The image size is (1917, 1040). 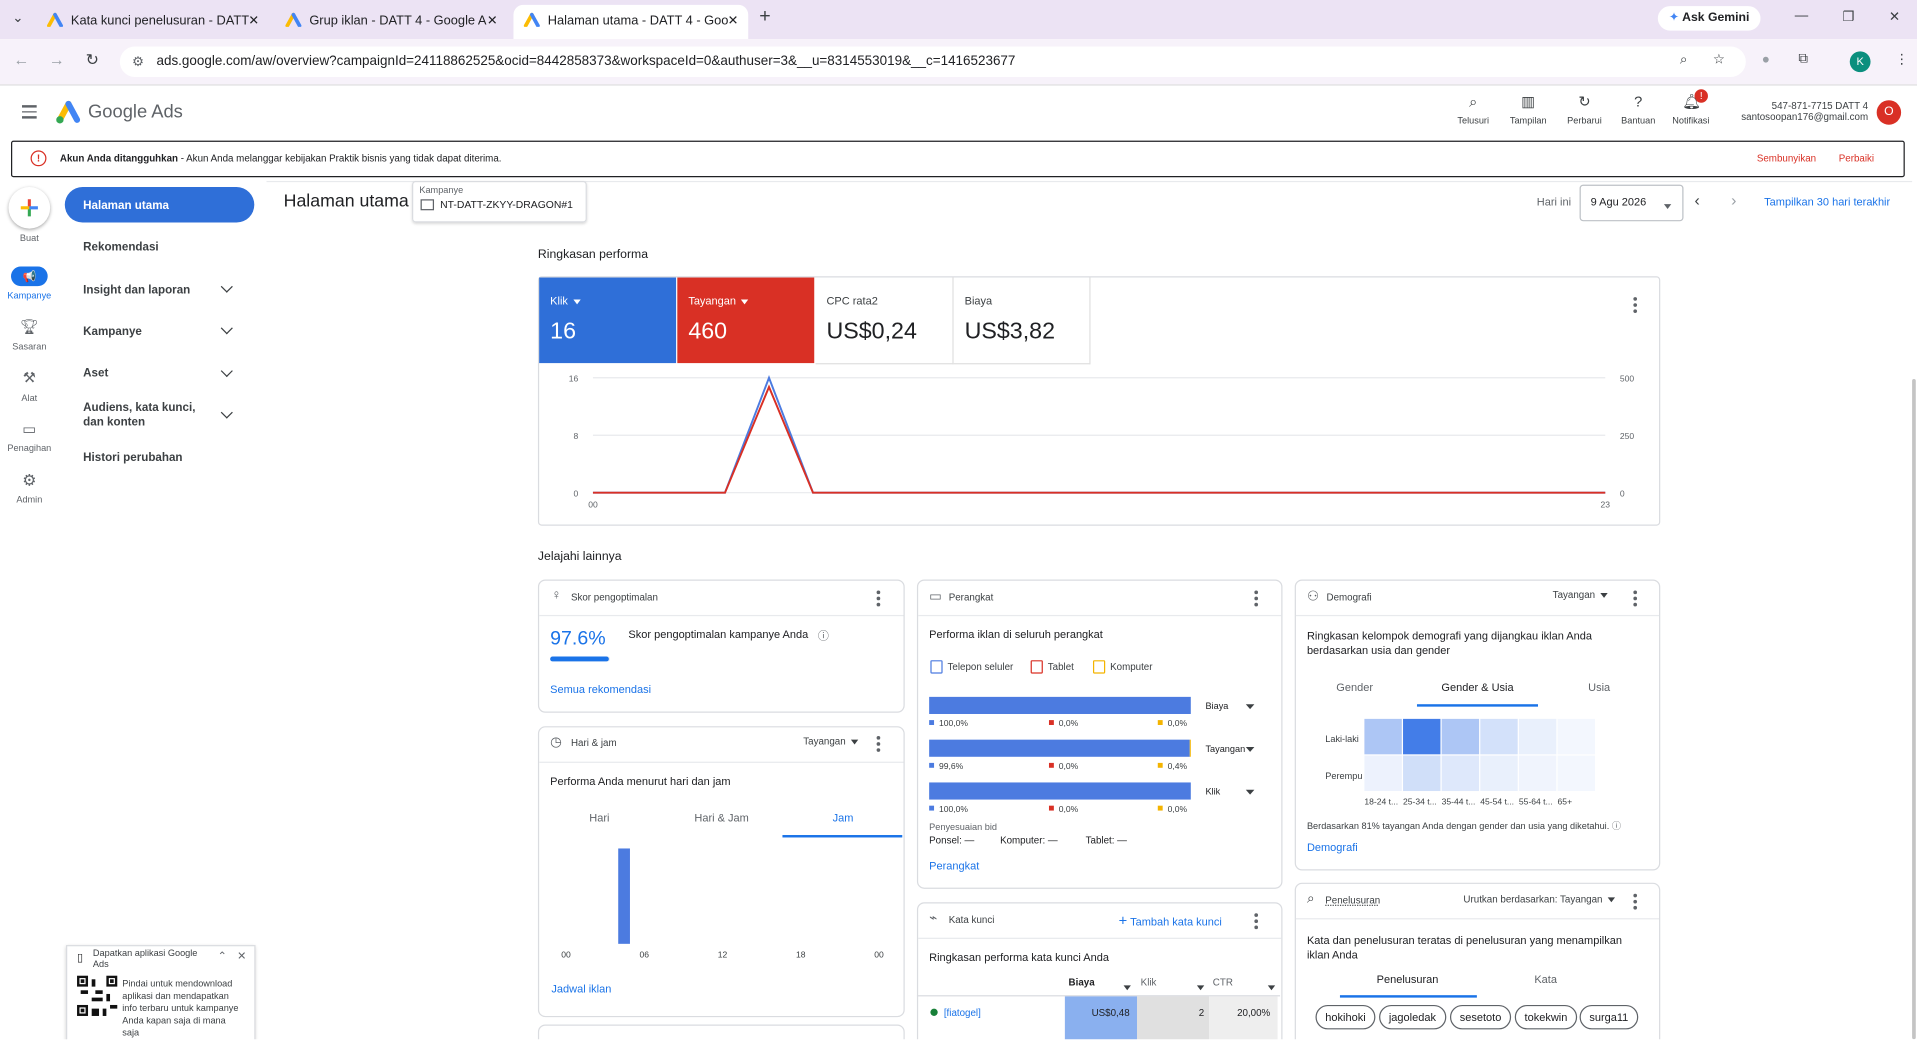 What do you see at coordinates (1212, 792) in the screenshot?
I see `category-label: Klik` at bounding box center [1212, 792].